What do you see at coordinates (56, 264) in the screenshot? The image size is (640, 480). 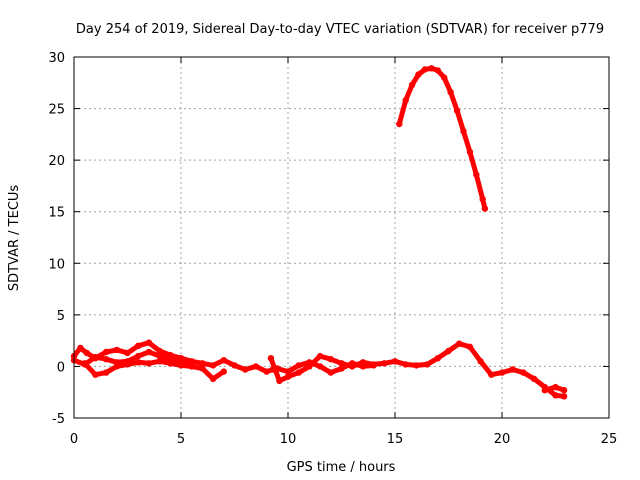 I see `y-tick-label: 10` at bounding box center [56, 264].